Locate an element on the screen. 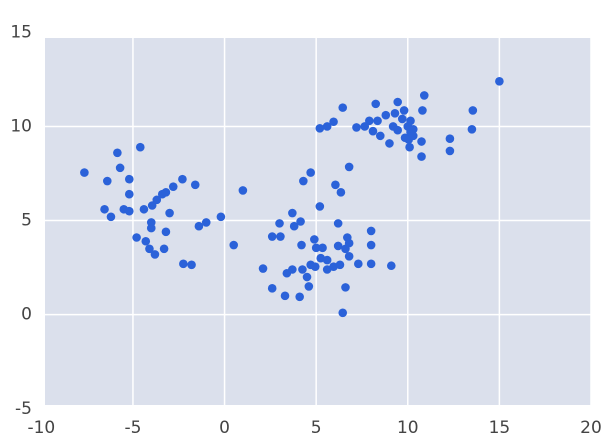 This screenshot has height=445, width=611. y-tick-label: 0 is located at coordinates (26, 315).